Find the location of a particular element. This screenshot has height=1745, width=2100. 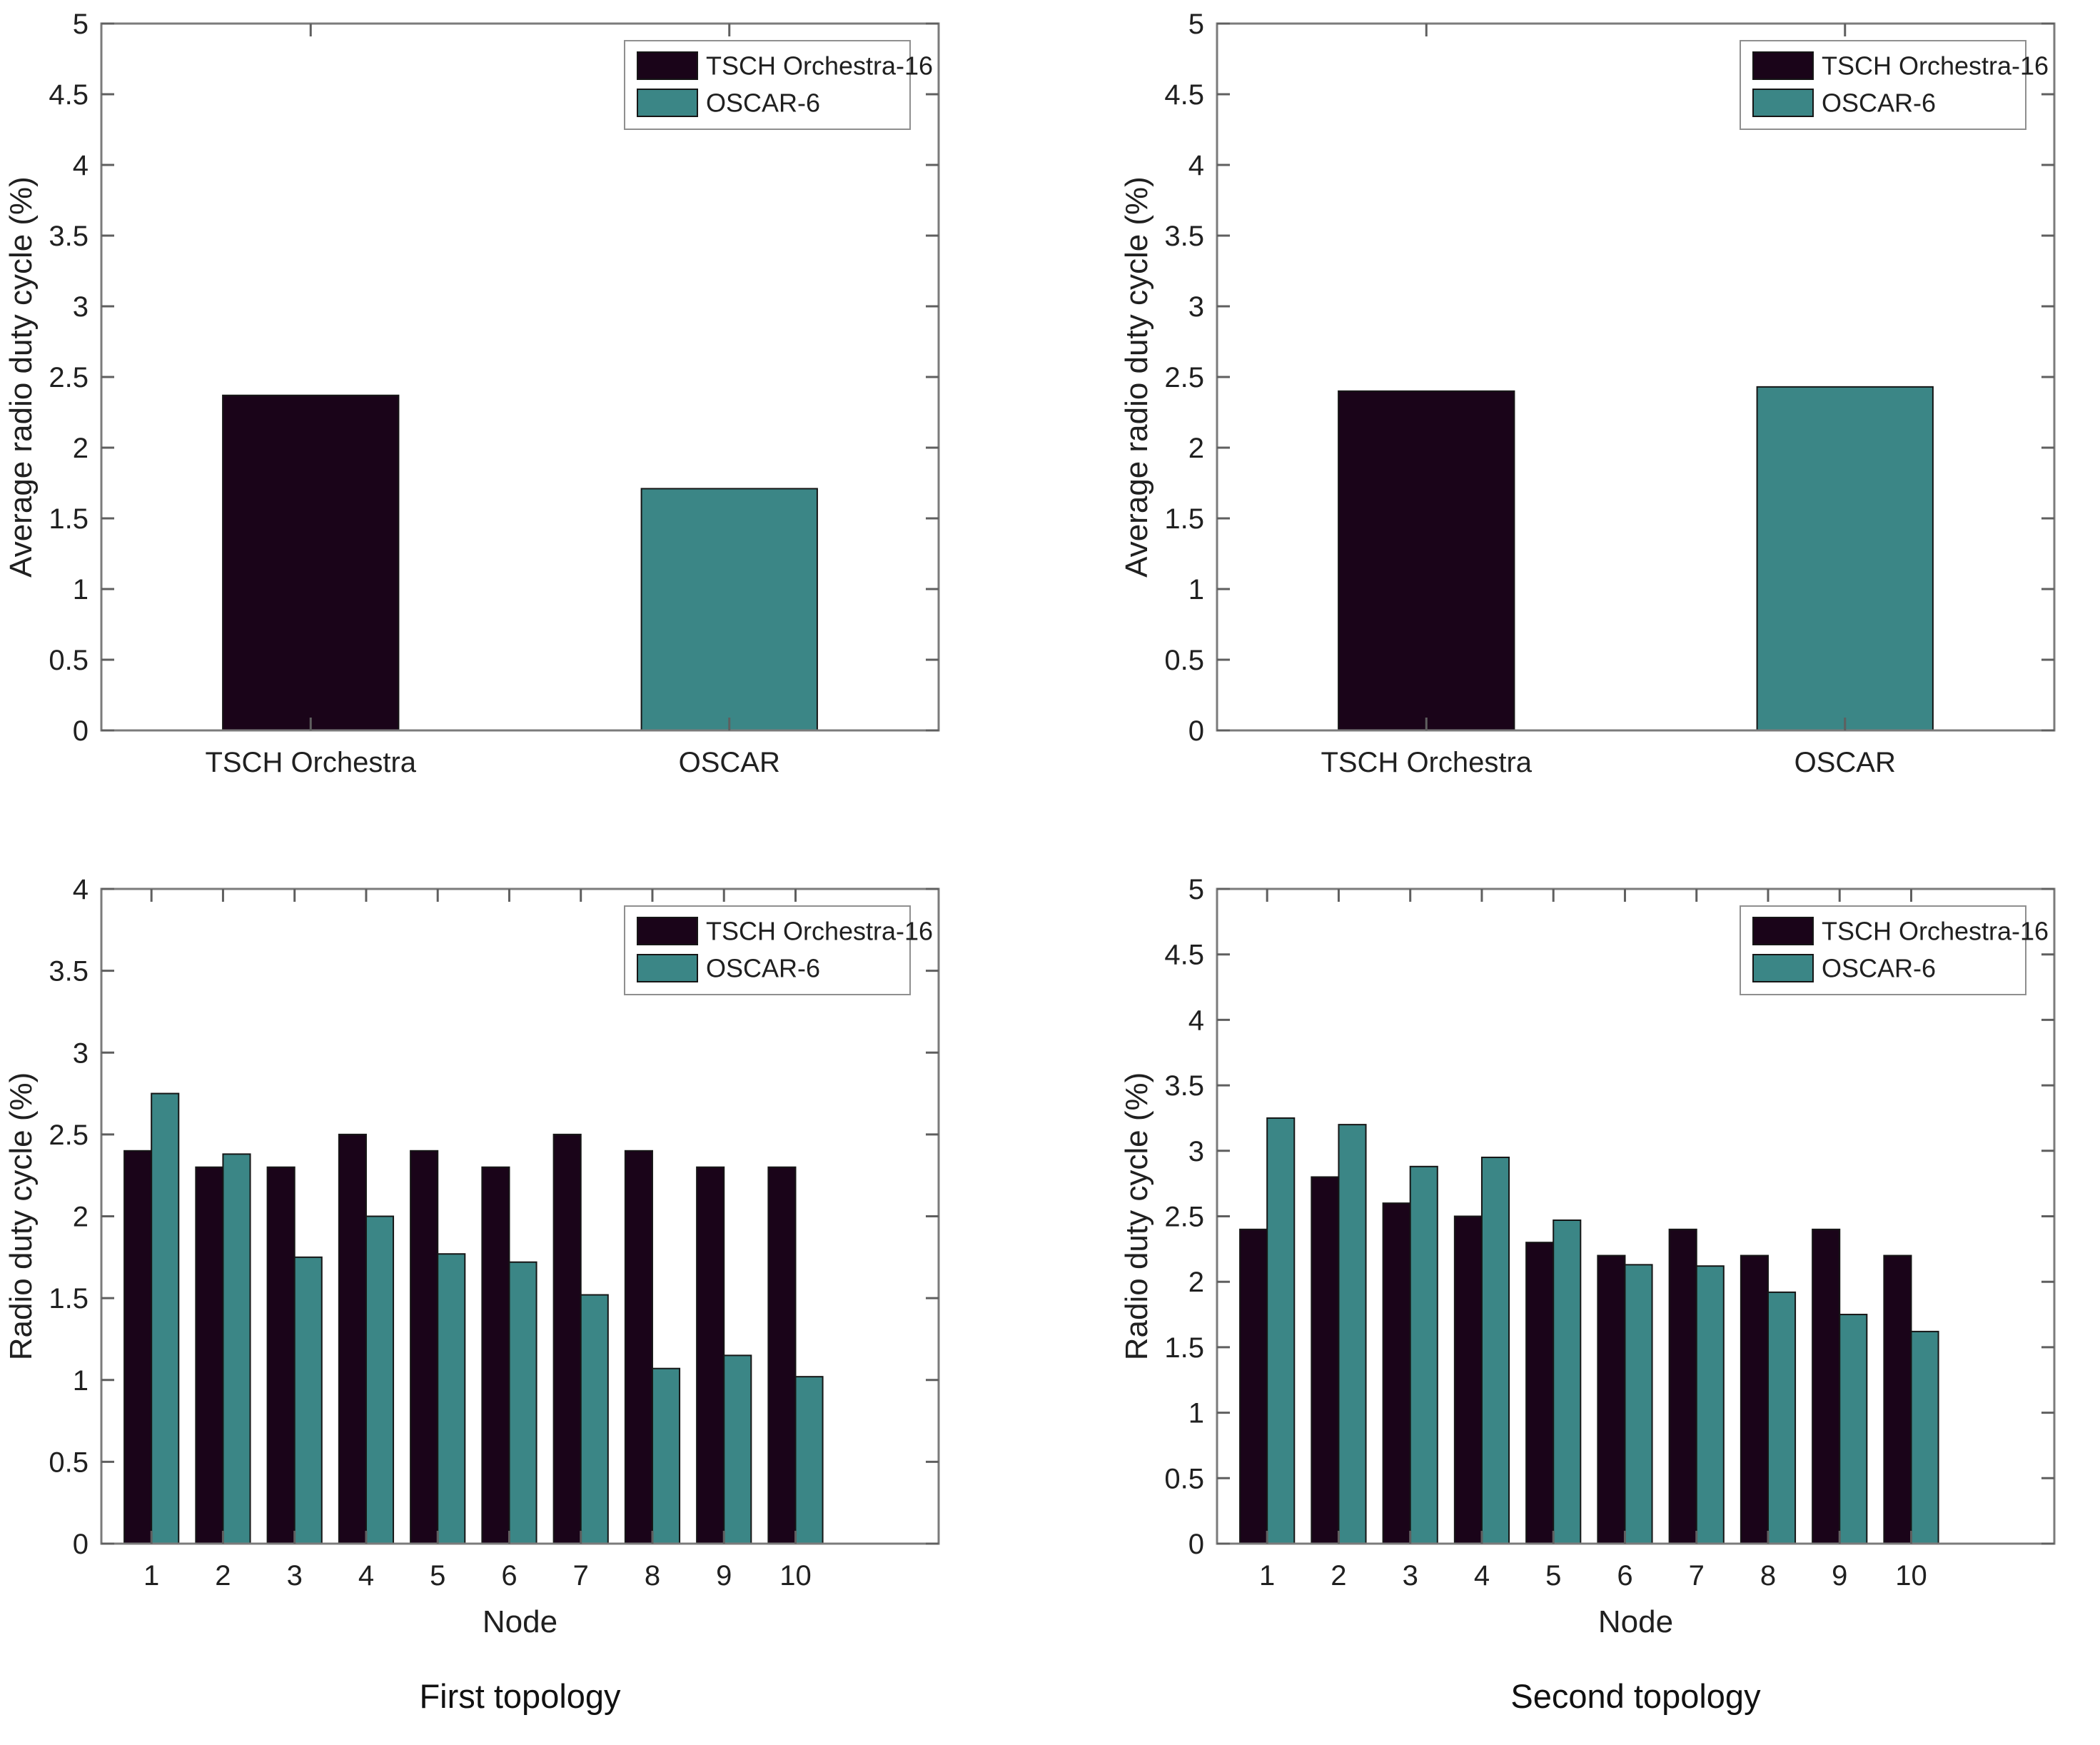

x-tick-label: OSCAR is located at coordinates (730, 762).